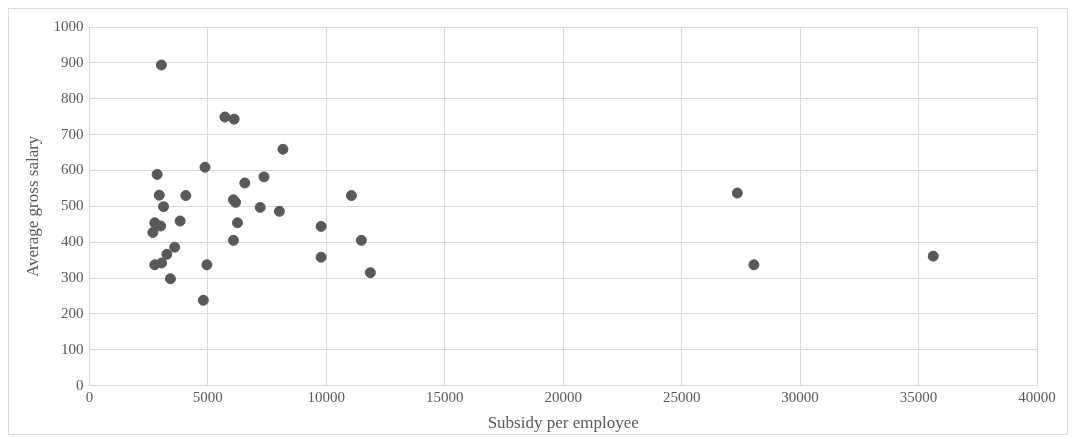  What do you see at coordinates (72, 312) in the screenshot?
I see `y-tick-label: 200` at bounding box center [72, 312].